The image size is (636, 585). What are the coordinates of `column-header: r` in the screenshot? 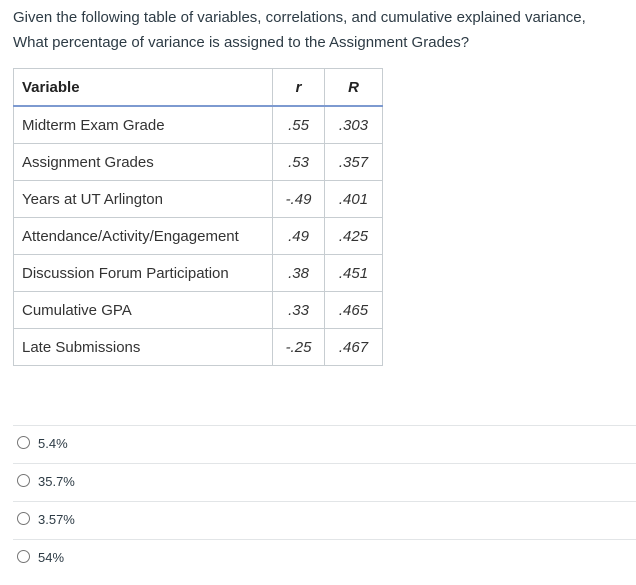 It's located at (298, 87).